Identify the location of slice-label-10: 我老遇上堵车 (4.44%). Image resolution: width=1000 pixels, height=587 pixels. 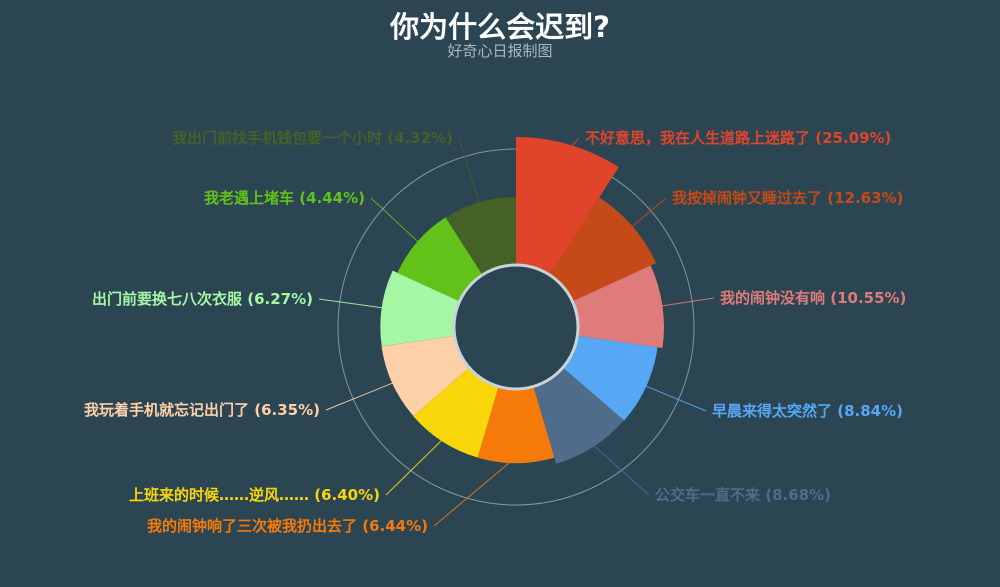
(284, 198).